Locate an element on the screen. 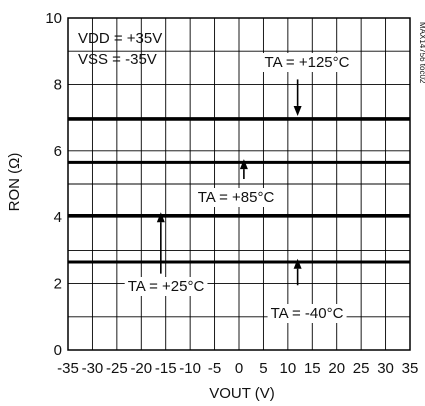 The width and height of the screenshot is (425, 406). x-tick-label: -30 is located at coordinates (93, 368).